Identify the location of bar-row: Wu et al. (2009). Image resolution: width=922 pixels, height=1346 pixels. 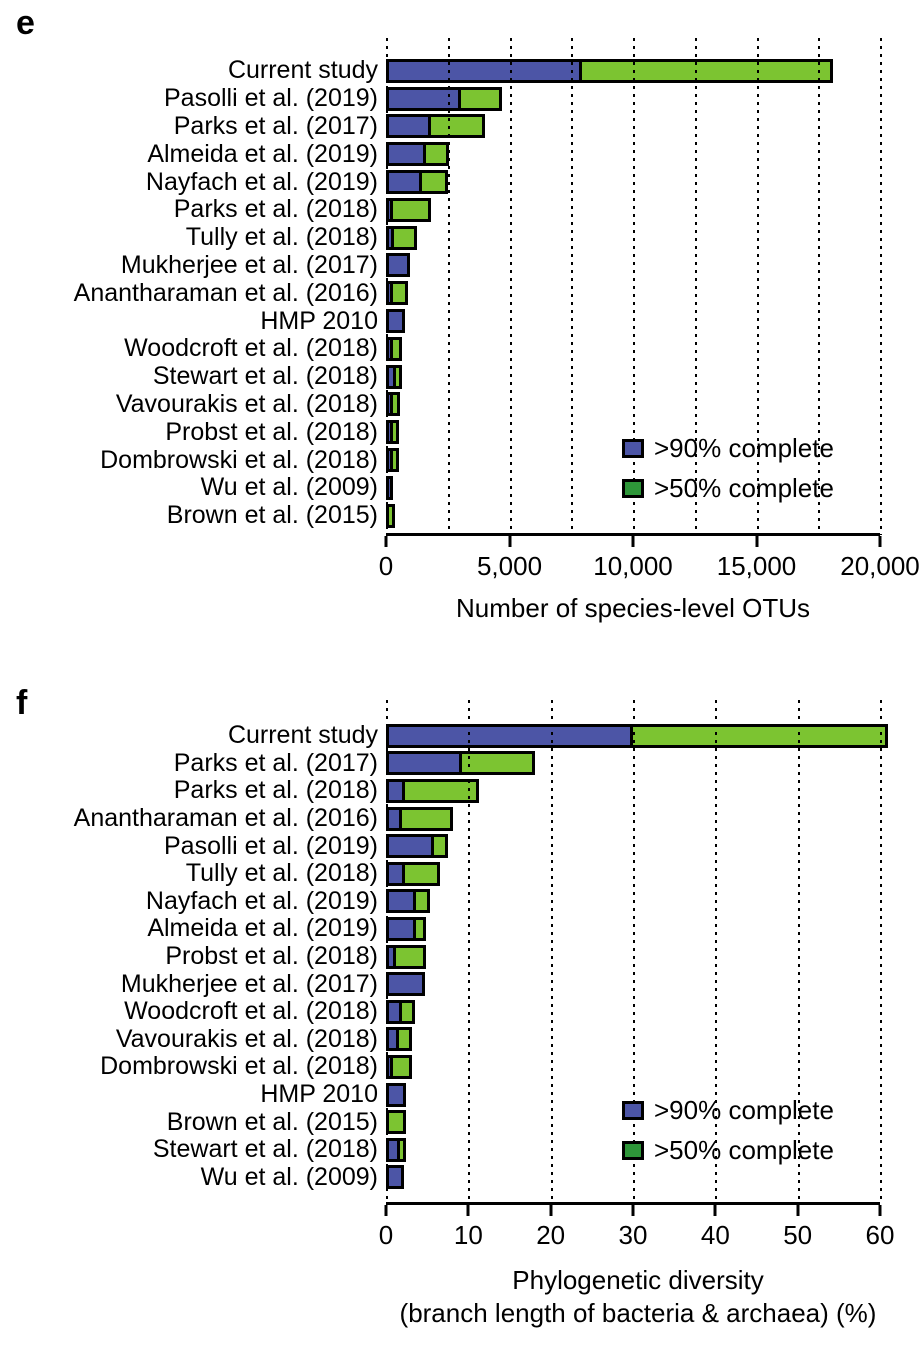
(440, 488).